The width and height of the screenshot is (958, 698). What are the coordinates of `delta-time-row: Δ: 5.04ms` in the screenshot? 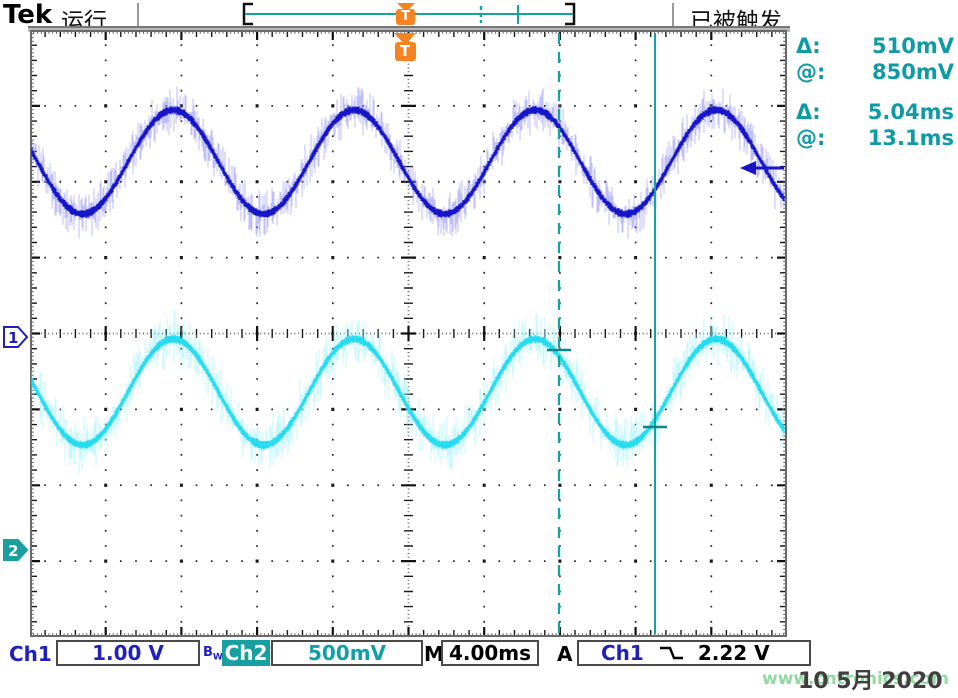 It's located at (875, 112).